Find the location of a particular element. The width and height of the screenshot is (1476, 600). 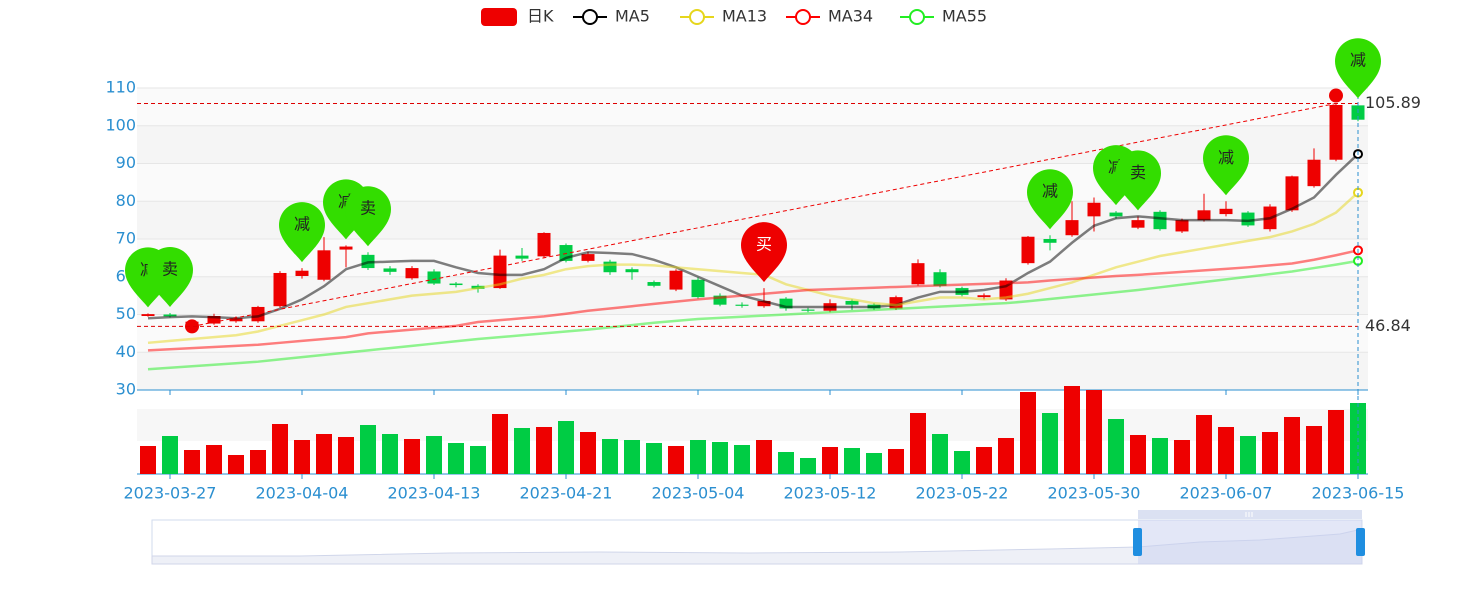

ma-line is located at coordinates (753, 300).